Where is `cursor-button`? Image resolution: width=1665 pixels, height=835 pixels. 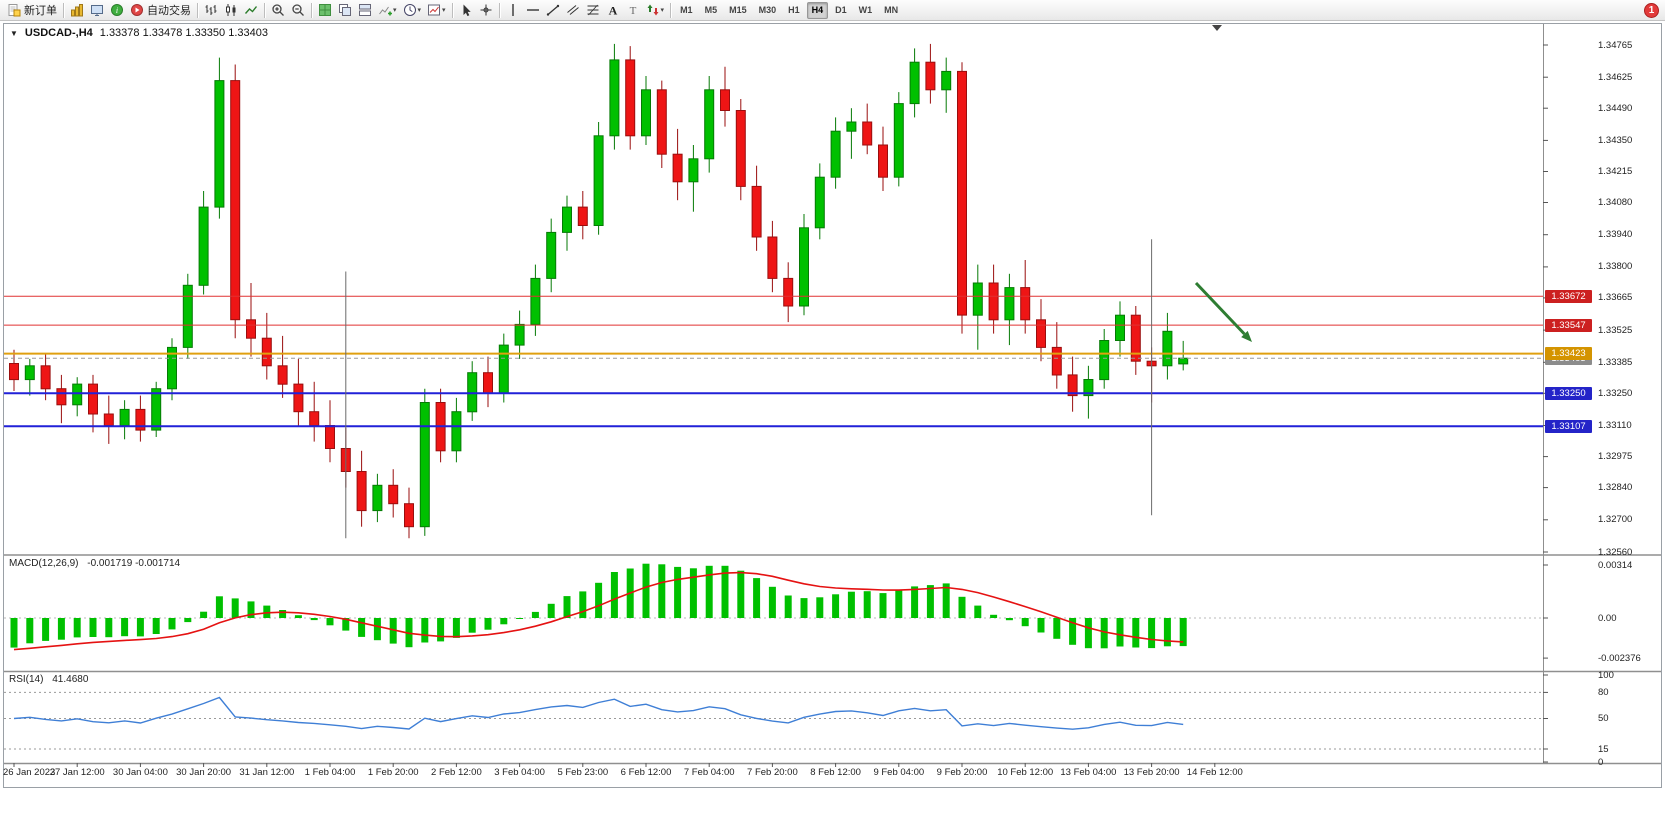
cursor-button is located at coordinates (466, 10).